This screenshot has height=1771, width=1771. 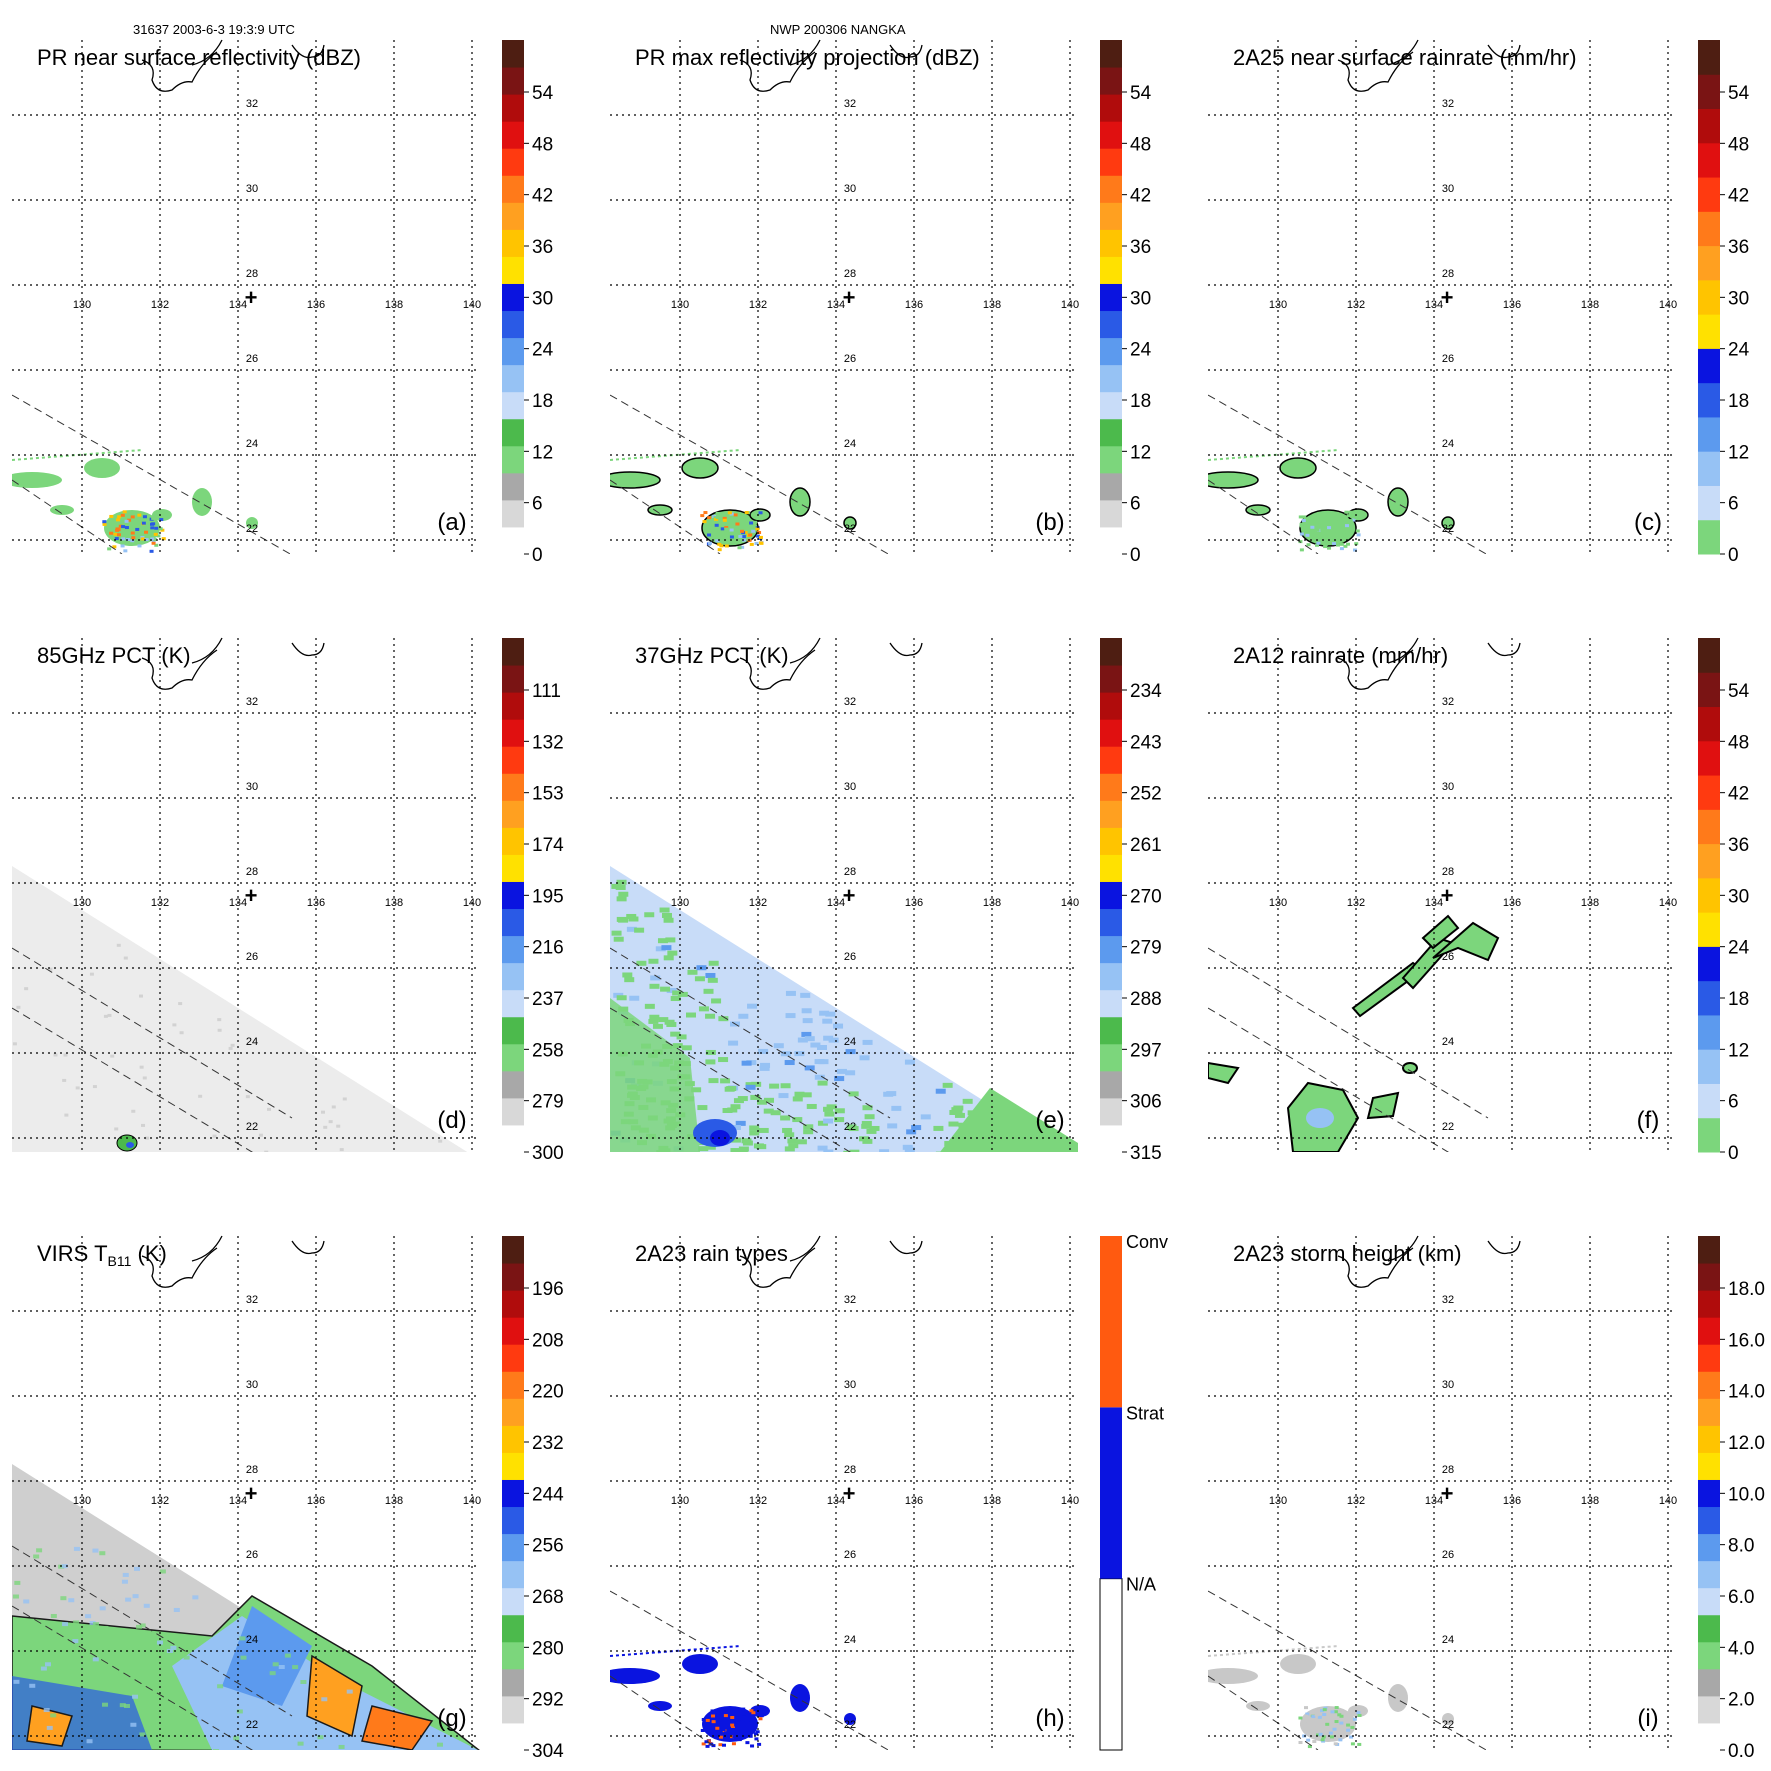 I want to click on panel-title: PR near surface reflectivity (dBZ), so click(x=199, y=57).